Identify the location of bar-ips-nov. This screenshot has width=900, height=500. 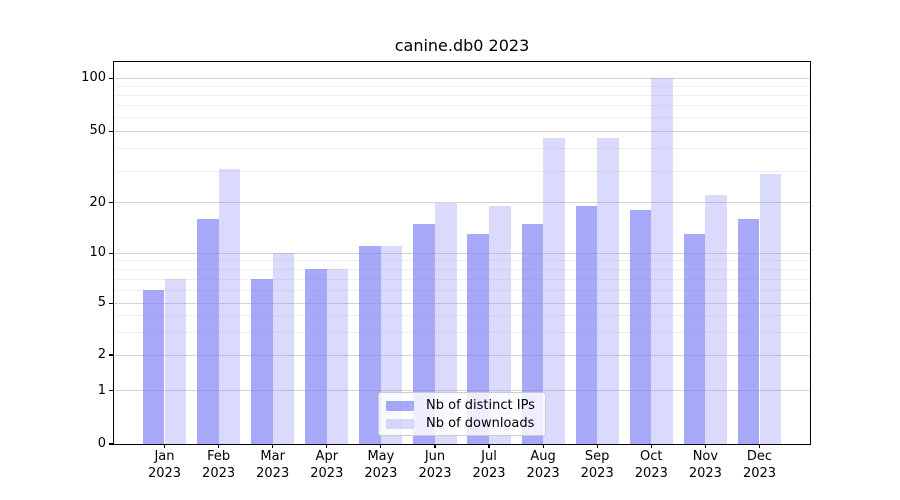
(694, 339).